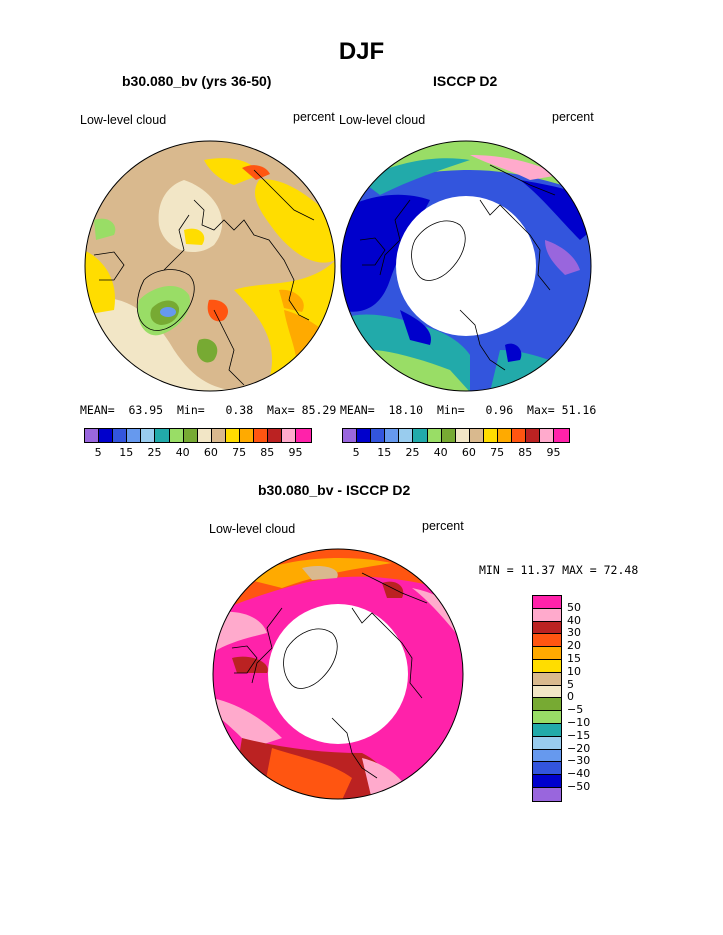 The height and width of the screenshot is (935, 723). I want to click on colorbar-tick-label: 0, so click(570, 697).